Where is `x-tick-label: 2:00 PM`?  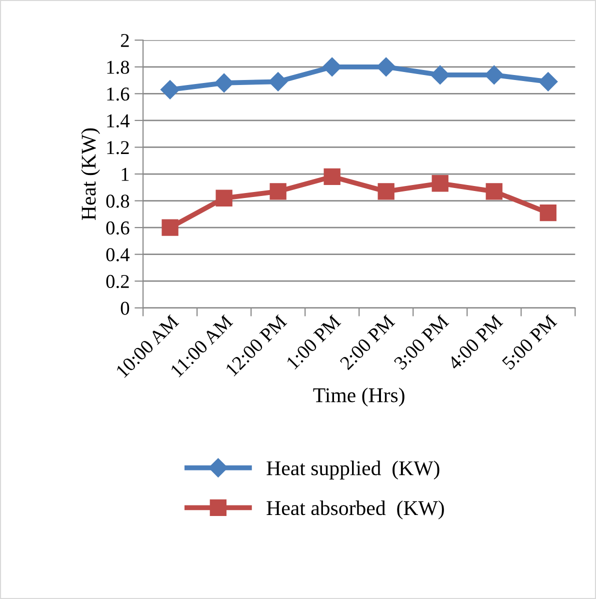 x-tick-label: 2:00 PM is located at coordinates (367, 342).